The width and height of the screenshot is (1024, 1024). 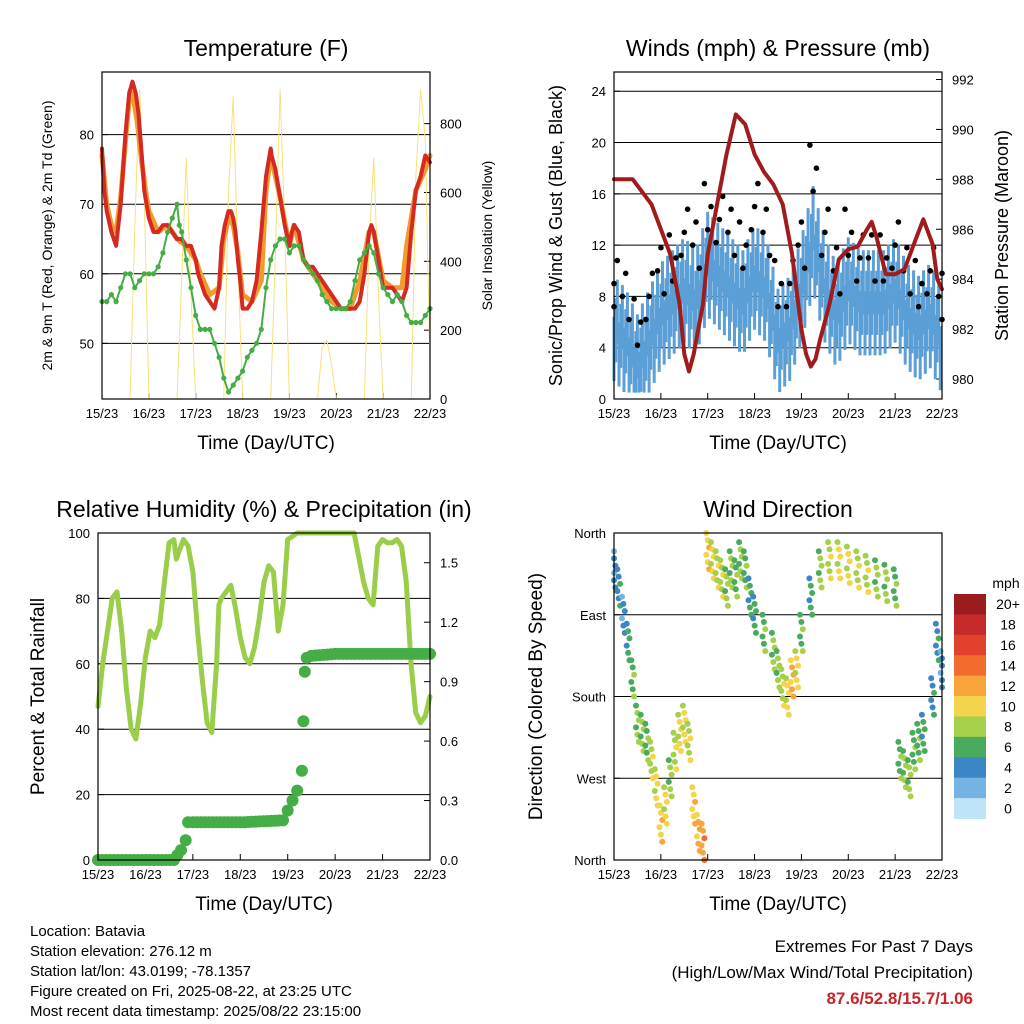 I want to click on y2-axis-label: Station Pressure (Maroon), so click(x=1002, y=235).